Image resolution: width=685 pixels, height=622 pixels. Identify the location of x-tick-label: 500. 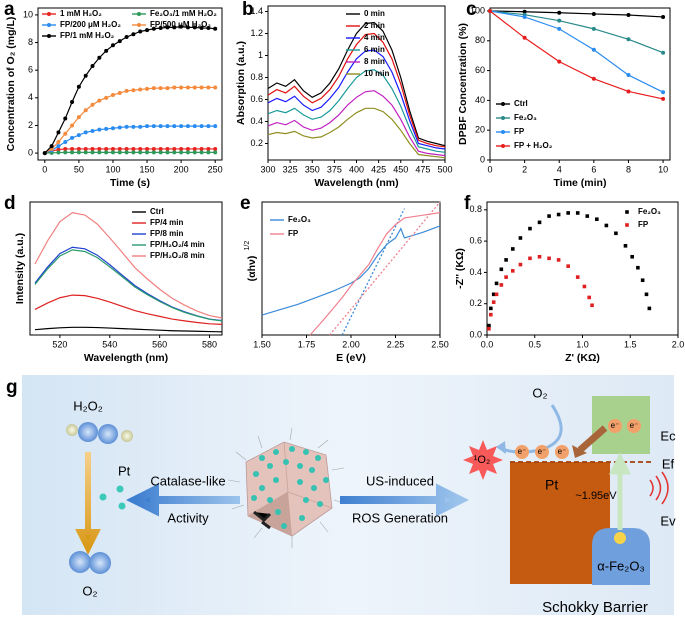
(444, 169).